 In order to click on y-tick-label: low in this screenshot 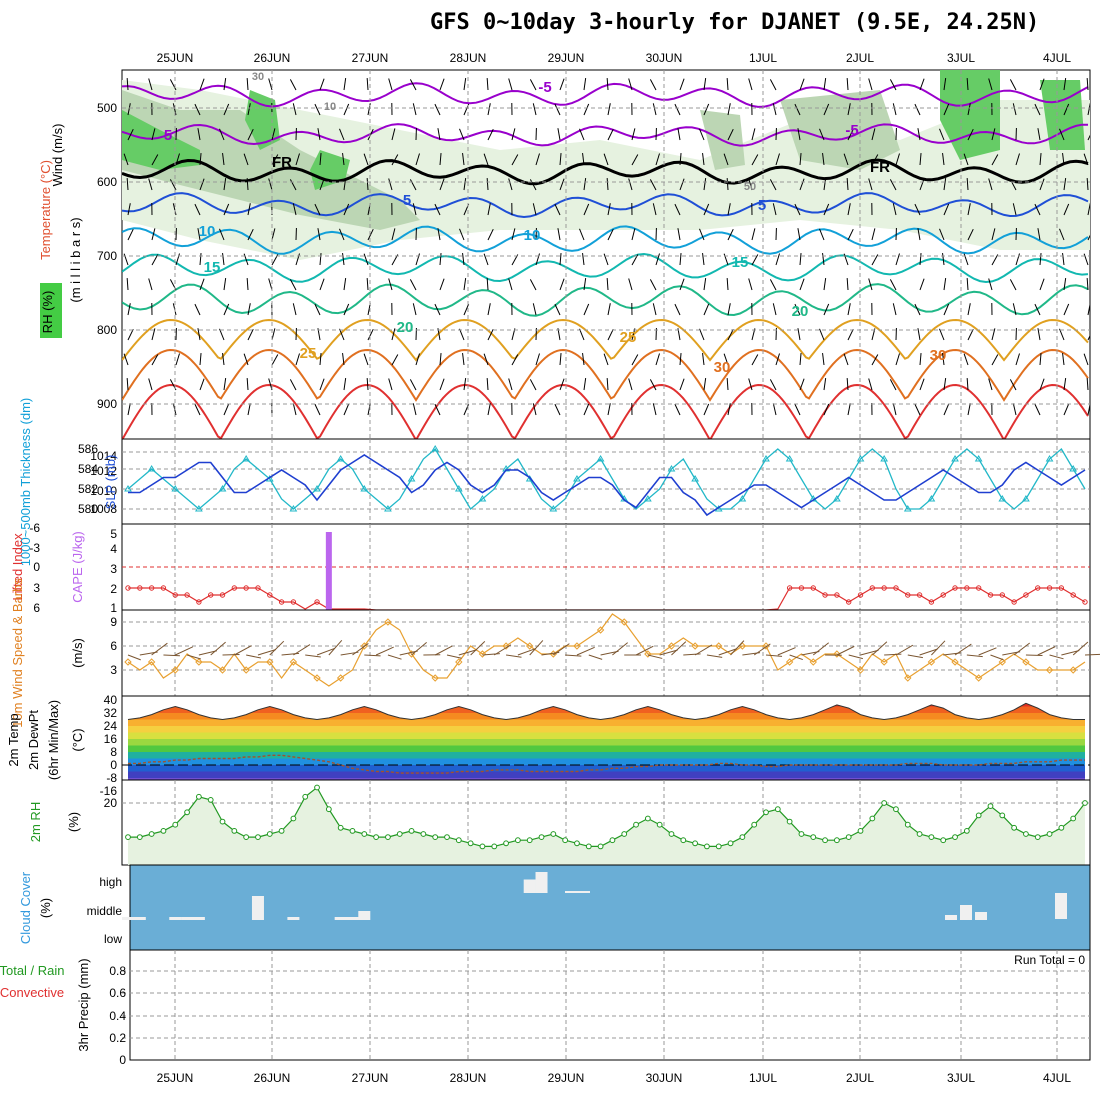, I will do `click(113, 939)`.